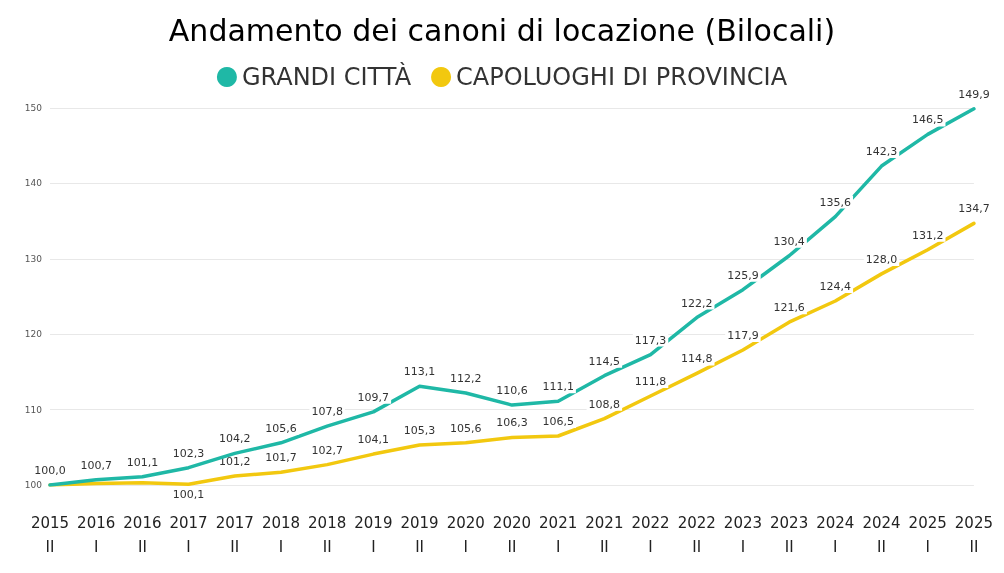 This screenshot has height=573, width=1004. I want to click on data-label: 111,8, so click(650, 382).